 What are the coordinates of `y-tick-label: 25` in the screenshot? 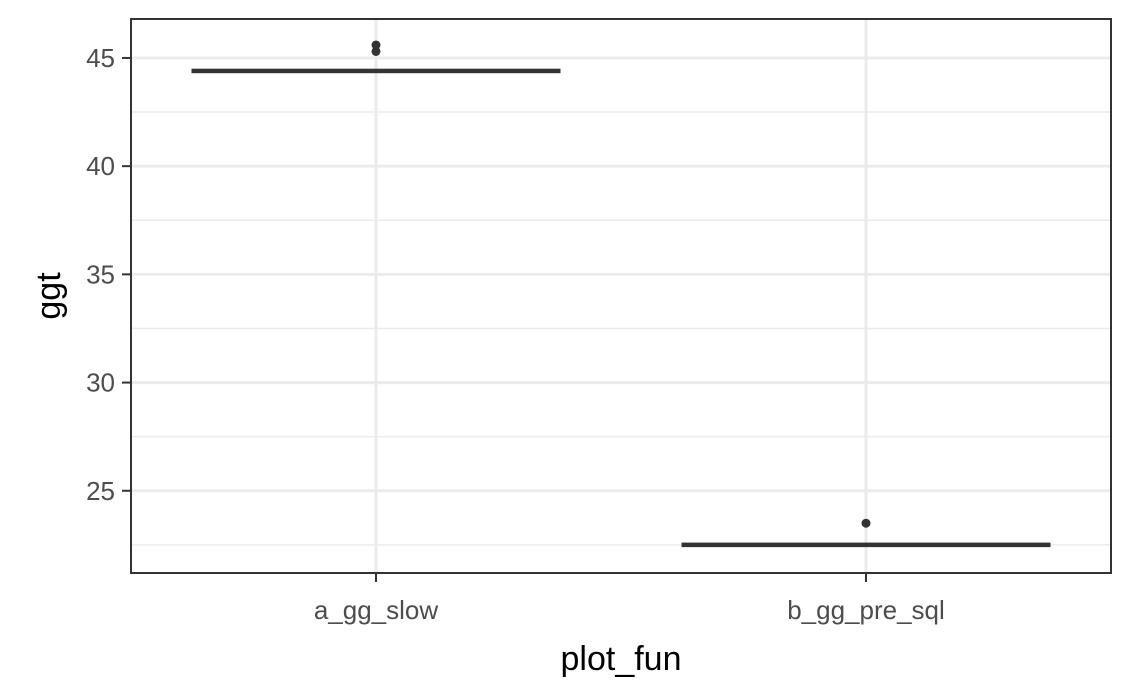 It's located at (100, 491).